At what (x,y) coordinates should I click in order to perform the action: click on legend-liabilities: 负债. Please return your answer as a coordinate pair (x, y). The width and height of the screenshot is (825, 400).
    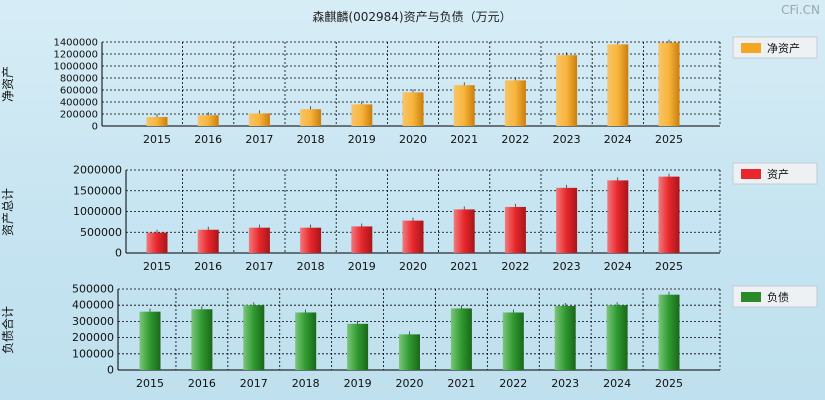
    Looking at the image, I should click on (775, 296).